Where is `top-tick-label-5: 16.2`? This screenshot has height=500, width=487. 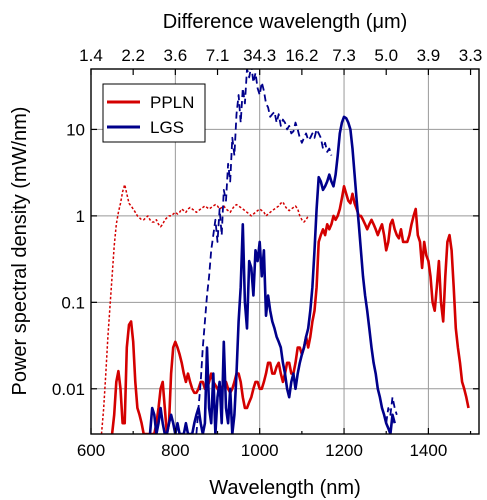 top-tick-label-5: 16.2 is located at coordinates (301, 55).